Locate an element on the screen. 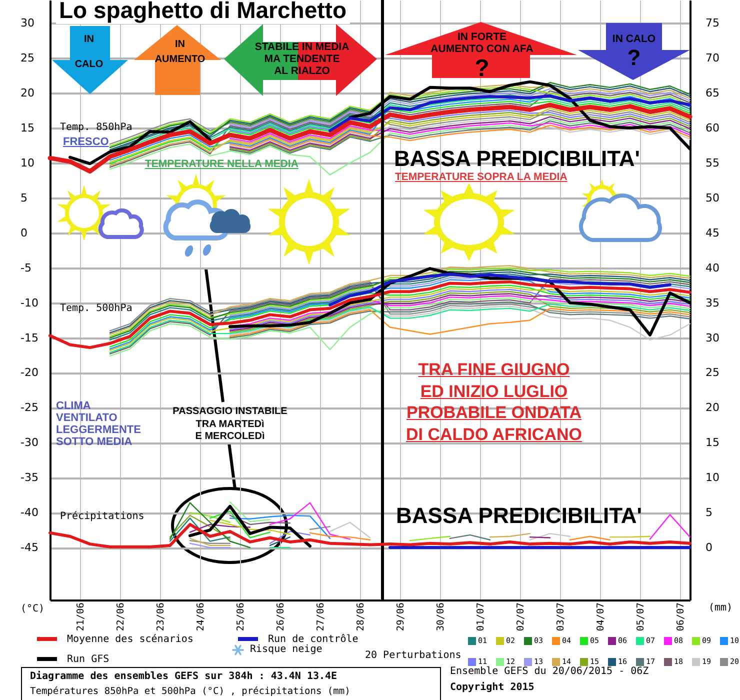 This screenshot has width=740, height=700. legend-label: Run GFS is located at coordinates (88, 659).